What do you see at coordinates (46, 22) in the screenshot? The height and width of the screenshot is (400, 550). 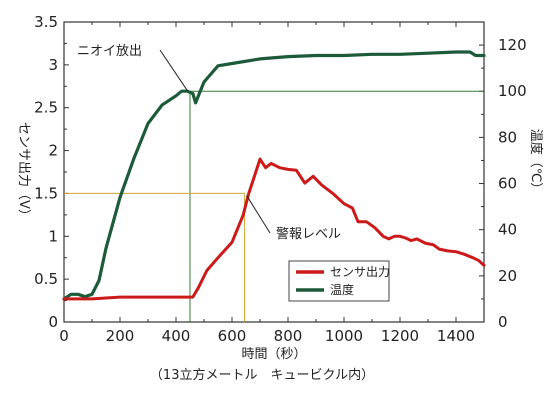 I see `y-left-tick-label: 3.5` at bounding box center [46, 22].